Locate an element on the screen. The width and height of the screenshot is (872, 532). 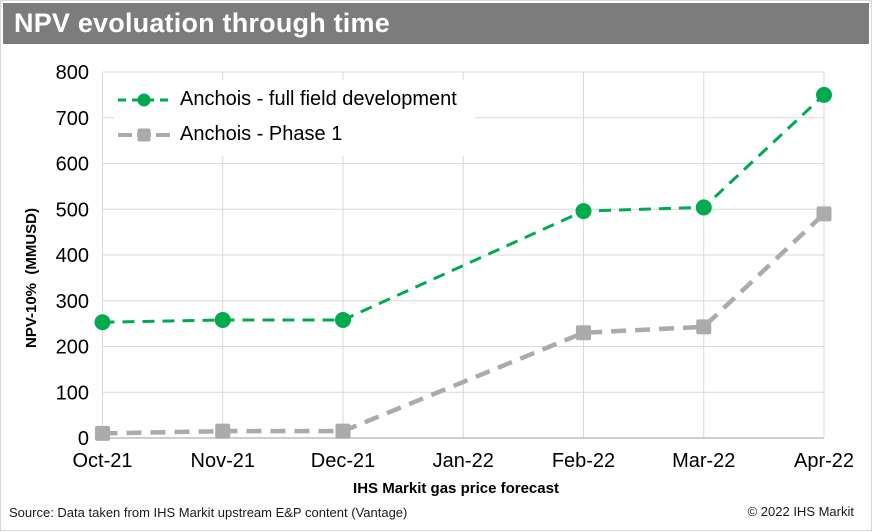
copyright-note: © 2022 IHS Markit is located at coordinates (800, 511).